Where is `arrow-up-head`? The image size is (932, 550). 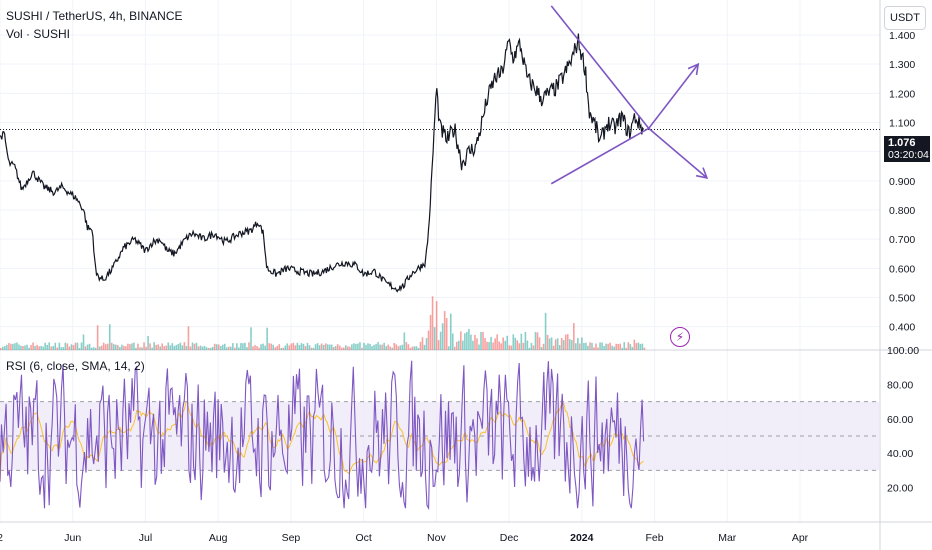
arrow-up-head is located at coordinates (693, 69).